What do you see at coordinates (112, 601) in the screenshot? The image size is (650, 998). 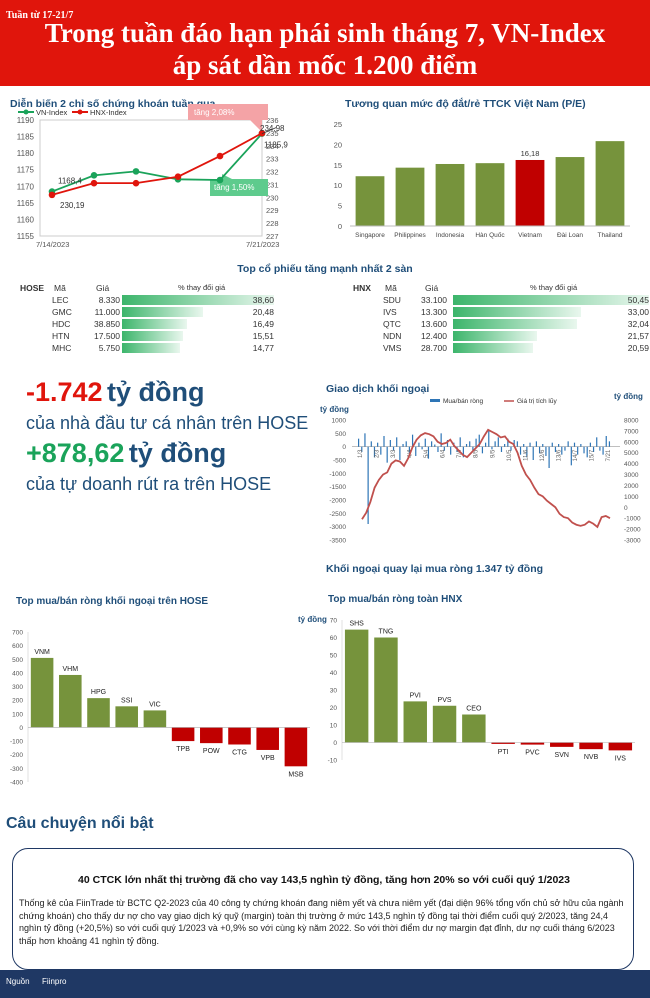 I see `hose-foreign-title: Top mua/bán ròng khối ngoại trên HOSE` at bounding box center [112, 601].